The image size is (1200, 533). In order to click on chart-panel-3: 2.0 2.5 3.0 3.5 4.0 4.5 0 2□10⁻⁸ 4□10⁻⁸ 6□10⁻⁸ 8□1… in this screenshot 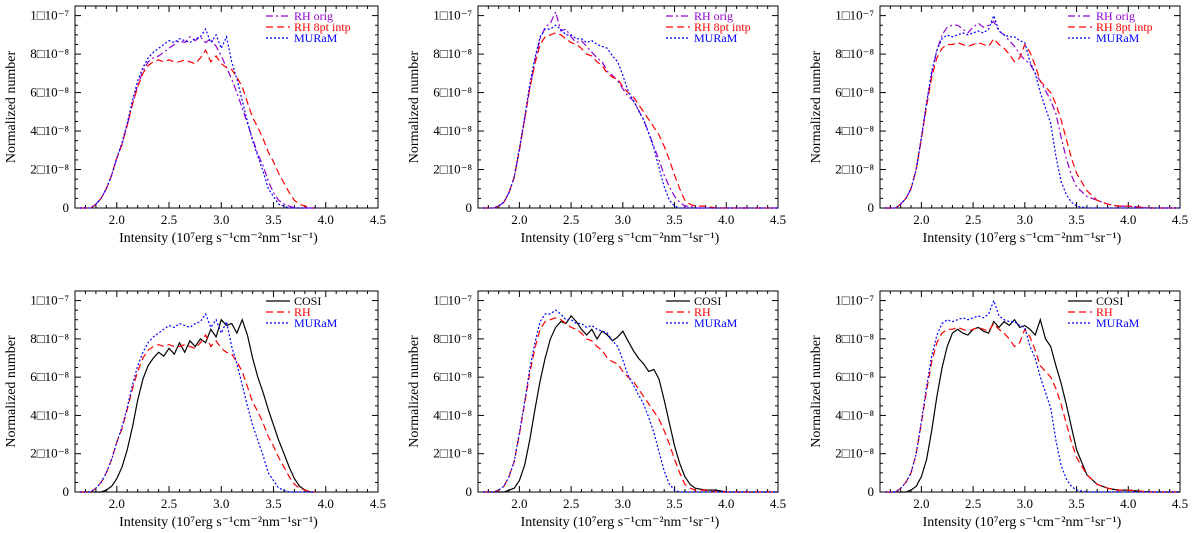, I will do `click(998, 125)`.